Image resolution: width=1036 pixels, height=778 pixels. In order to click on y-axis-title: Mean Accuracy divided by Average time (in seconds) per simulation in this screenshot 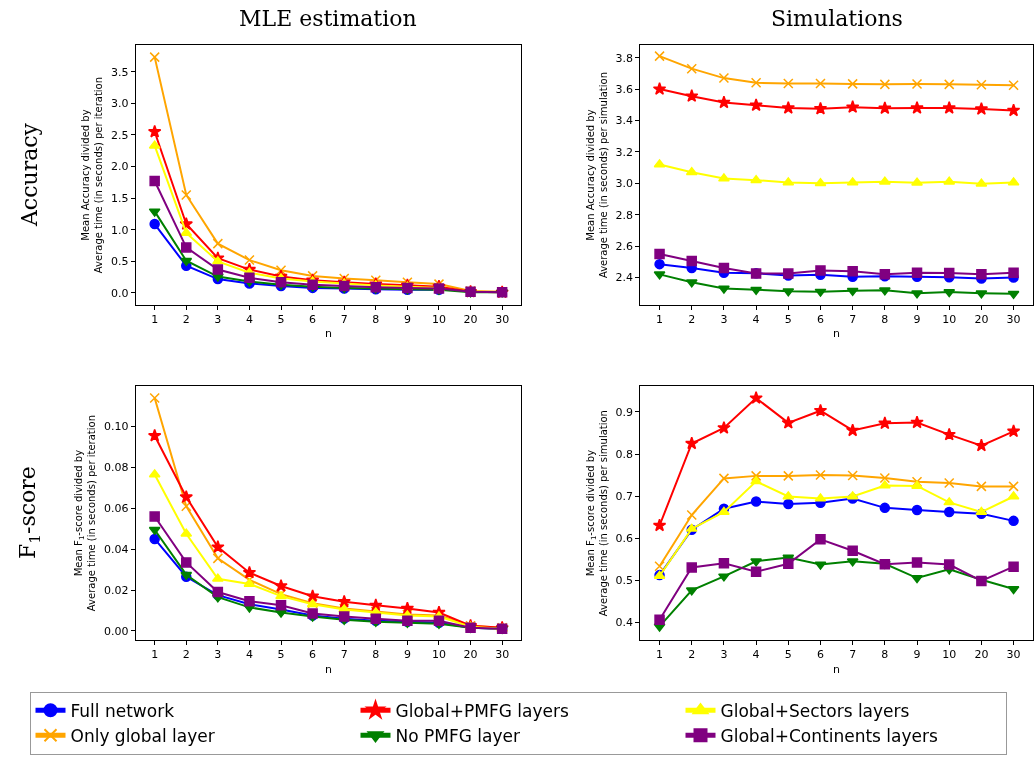, I will do `click(596, 175)`.